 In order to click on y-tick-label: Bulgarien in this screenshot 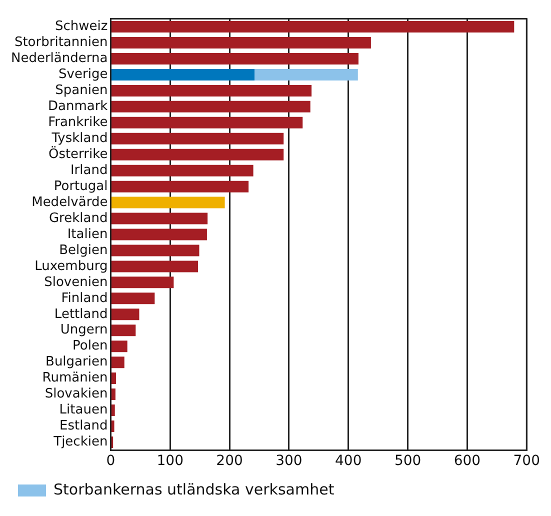, I will do `click(77, 362)`.